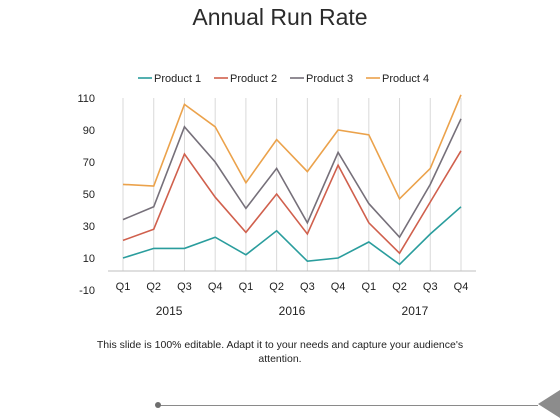 The height and width of the screenshot is (420, 560). Describe the element at coordinates (87, 291) in the screenshot. I see `y-tick-label: -10` at that location.